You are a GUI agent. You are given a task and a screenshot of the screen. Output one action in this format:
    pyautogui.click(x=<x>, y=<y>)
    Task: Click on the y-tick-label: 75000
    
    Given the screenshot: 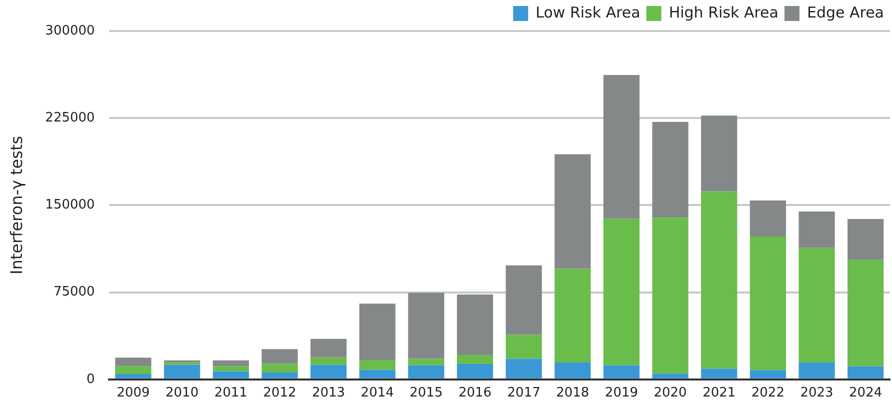 What is the action you would take?
    pyautogui.click(x=74, y=292)
    